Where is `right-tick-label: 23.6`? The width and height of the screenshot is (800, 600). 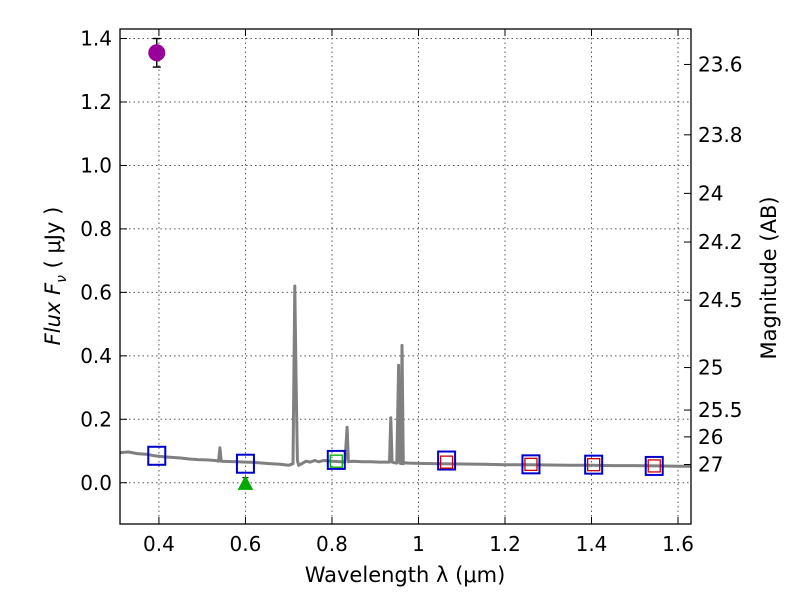
right-tick-label: 23.6 is located at coordinates (720, 64).